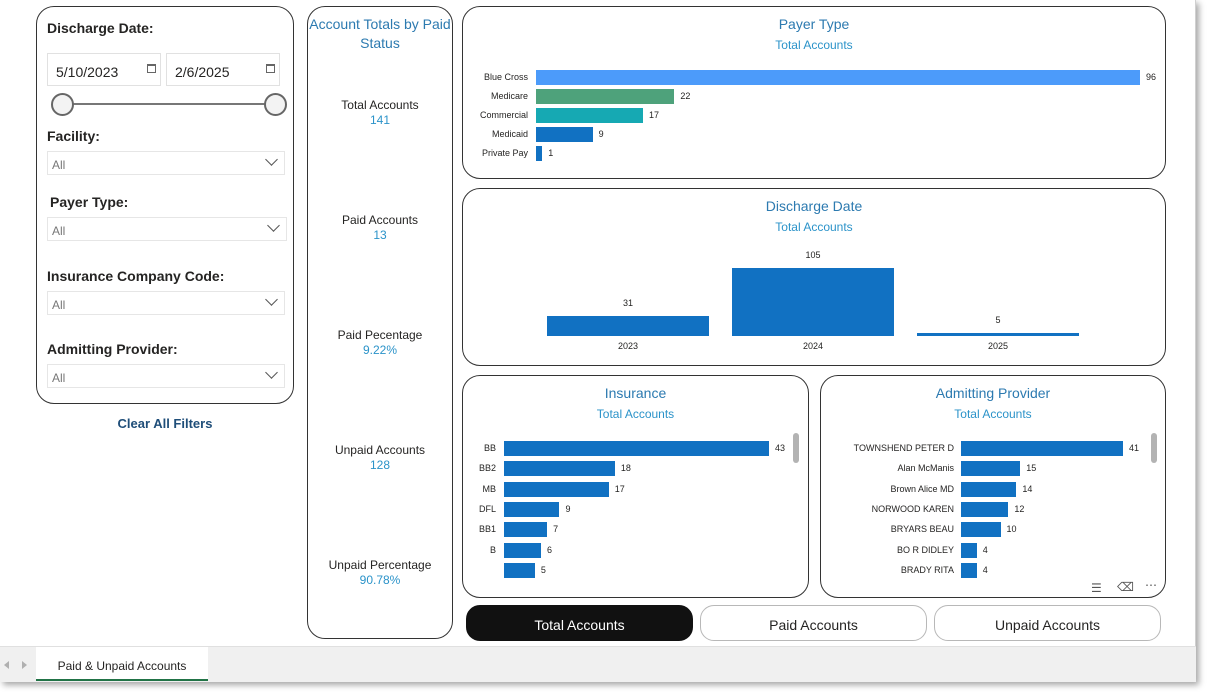  I want to click on eraser-icon: ⌫, so click(1125, 587).